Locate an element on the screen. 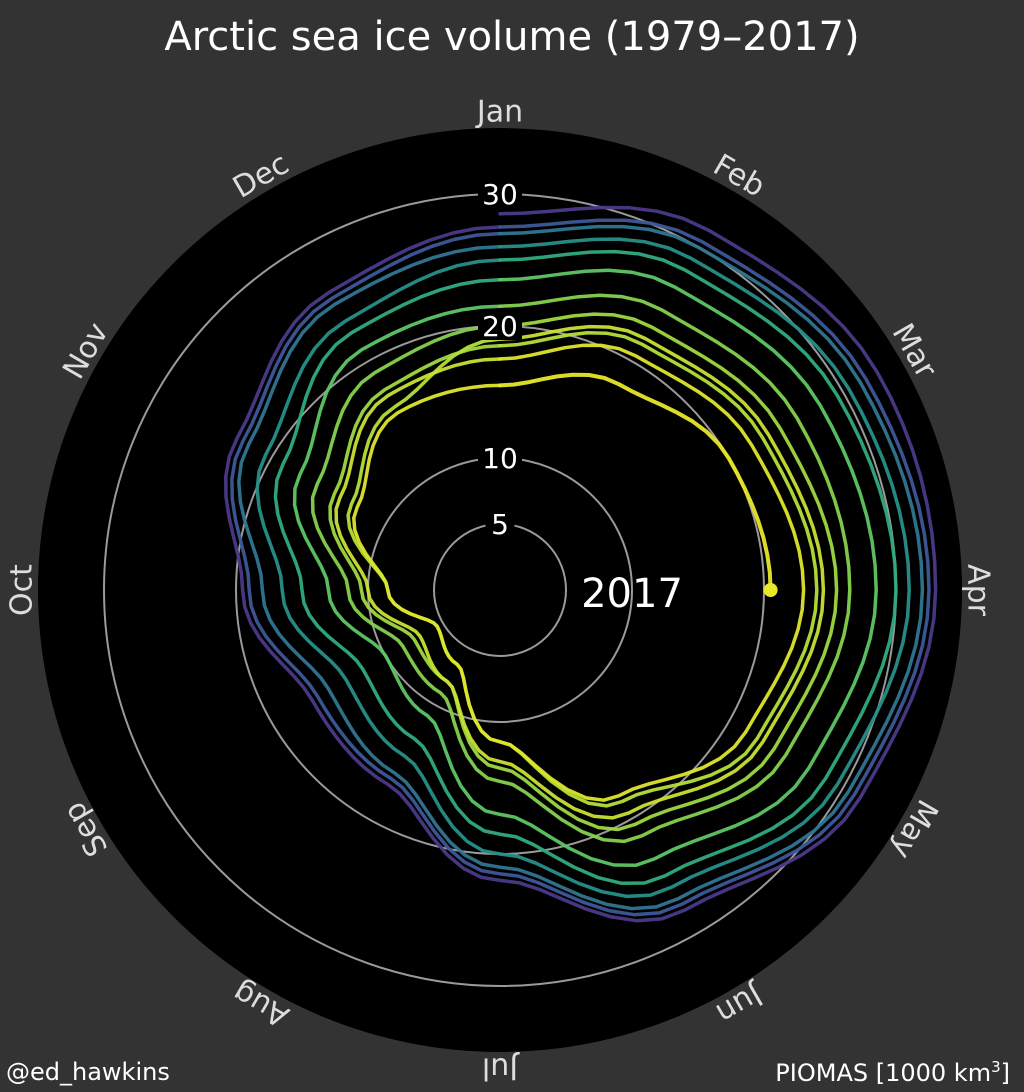  source-label-prefix: PIOMAS [1000 km is located at coordinates (883, 1073).